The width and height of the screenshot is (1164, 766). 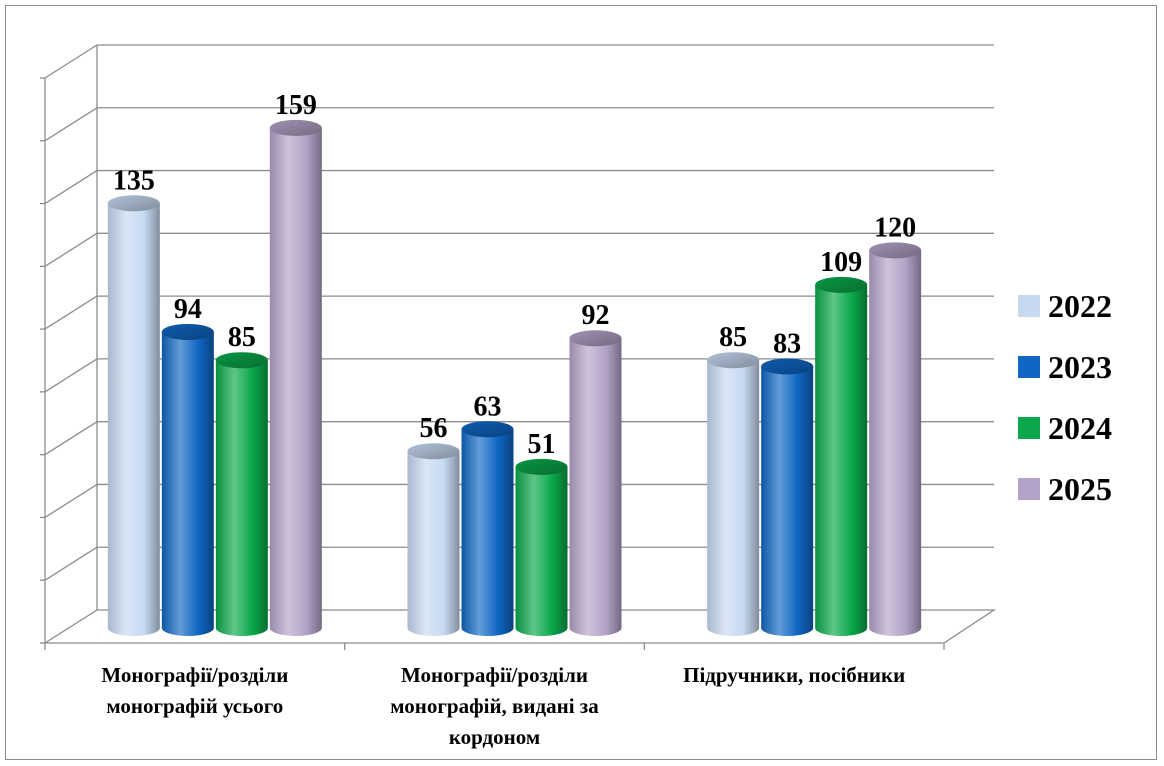 I want to click on legend-item-2025: 2025, so click(x=1065, y=489).